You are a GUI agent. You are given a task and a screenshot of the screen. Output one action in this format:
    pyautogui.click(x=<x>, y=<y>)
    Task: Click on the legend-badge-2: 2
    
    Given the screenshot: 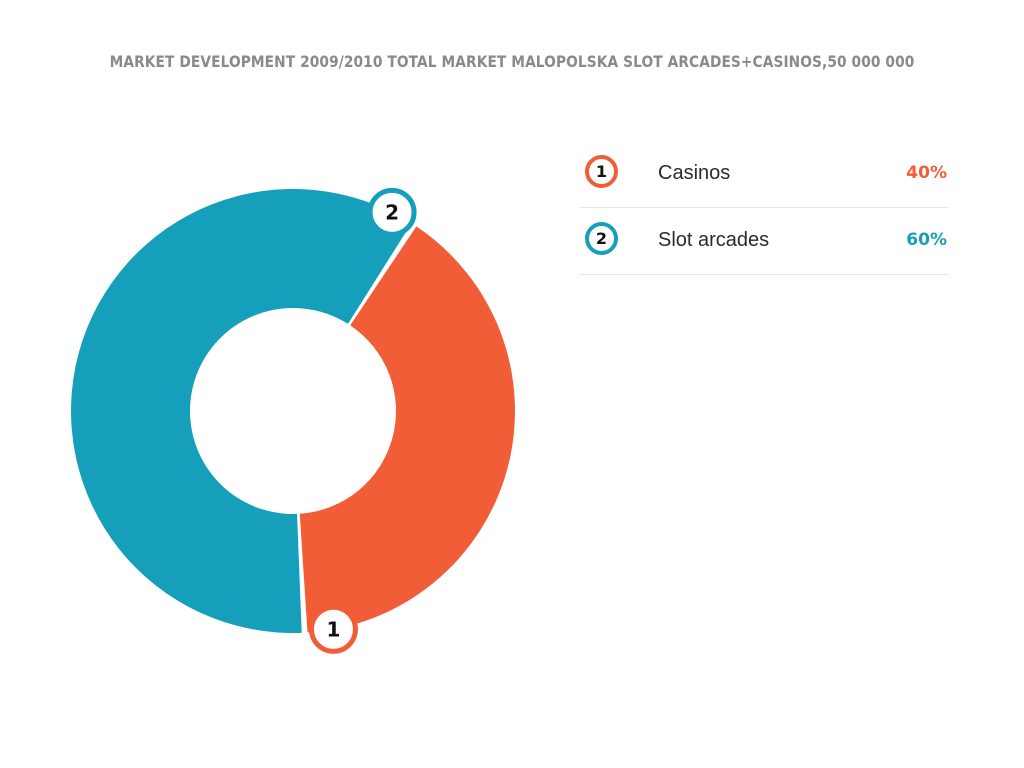 What is the action you would take?
    pyautogui.click(x=601, y=238)
    